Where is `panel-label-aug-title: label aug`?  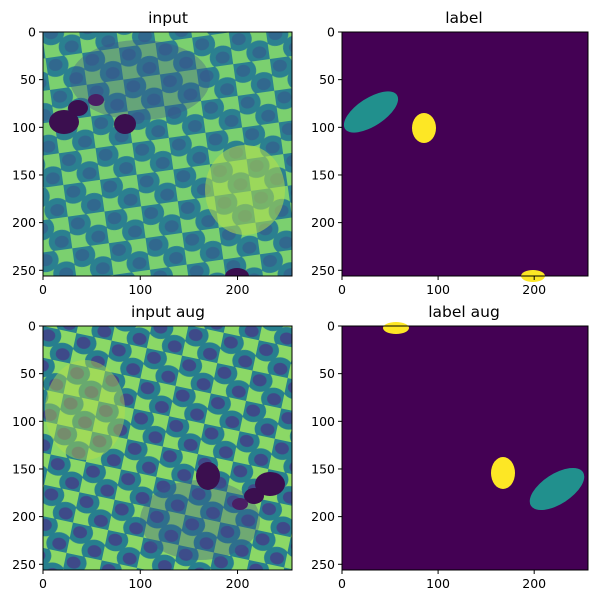
panel-label-aug-title: label aug is located at coordinates (464, 312).